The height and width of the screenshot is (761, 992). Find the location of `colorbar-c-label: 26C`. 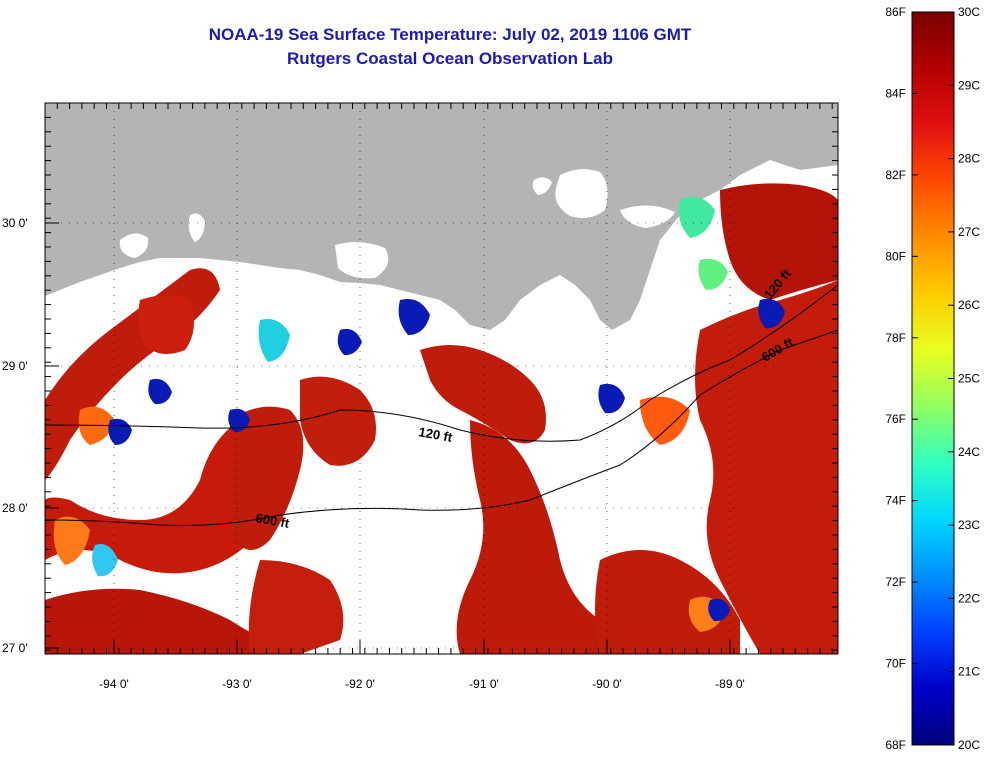

colorbar-c-label: 26C is located at coordinates (969, 305).